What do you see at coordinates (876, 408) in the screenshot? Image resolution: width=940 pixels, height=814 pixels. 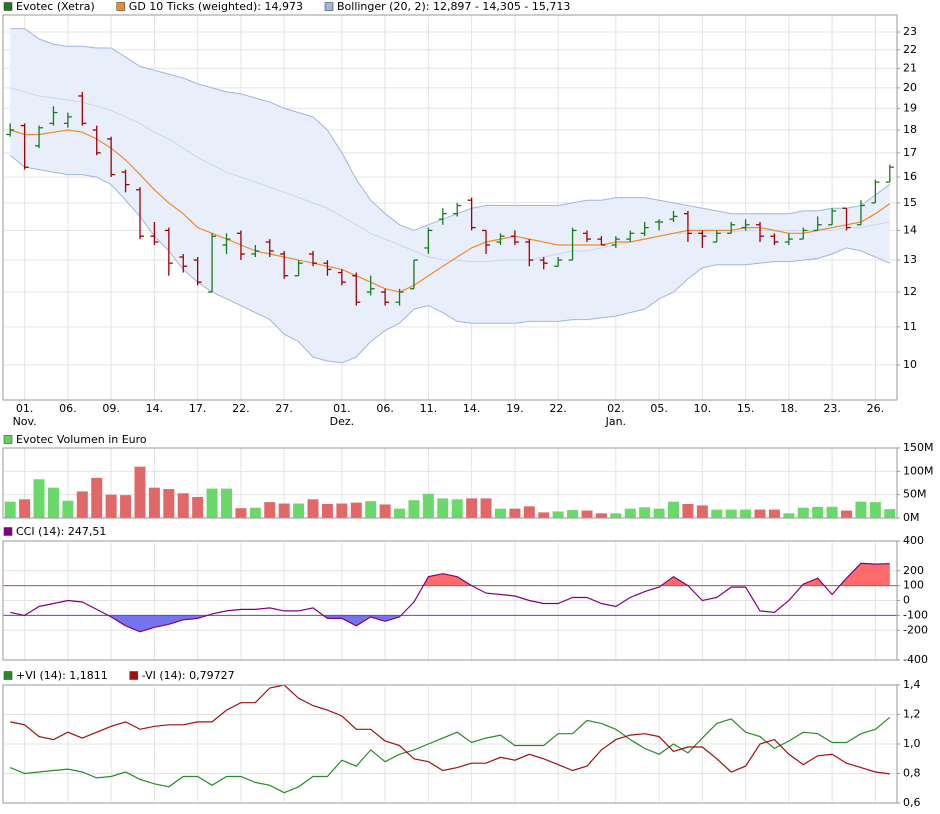 I see `x-tick-label: 26.` at bounding box center [876, 408].